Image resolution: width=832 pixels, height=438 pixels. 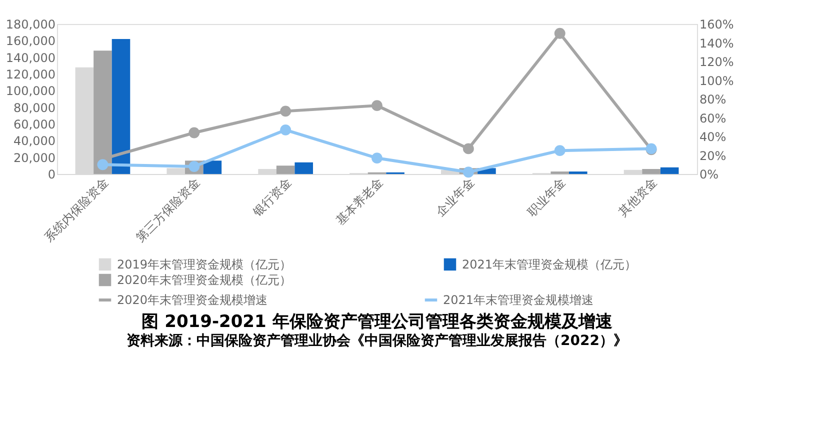 What do you see at coordinates (709, 175) in the screenshot?
I see `y2-tick-label: 0%` at bounding box center [709, 175].